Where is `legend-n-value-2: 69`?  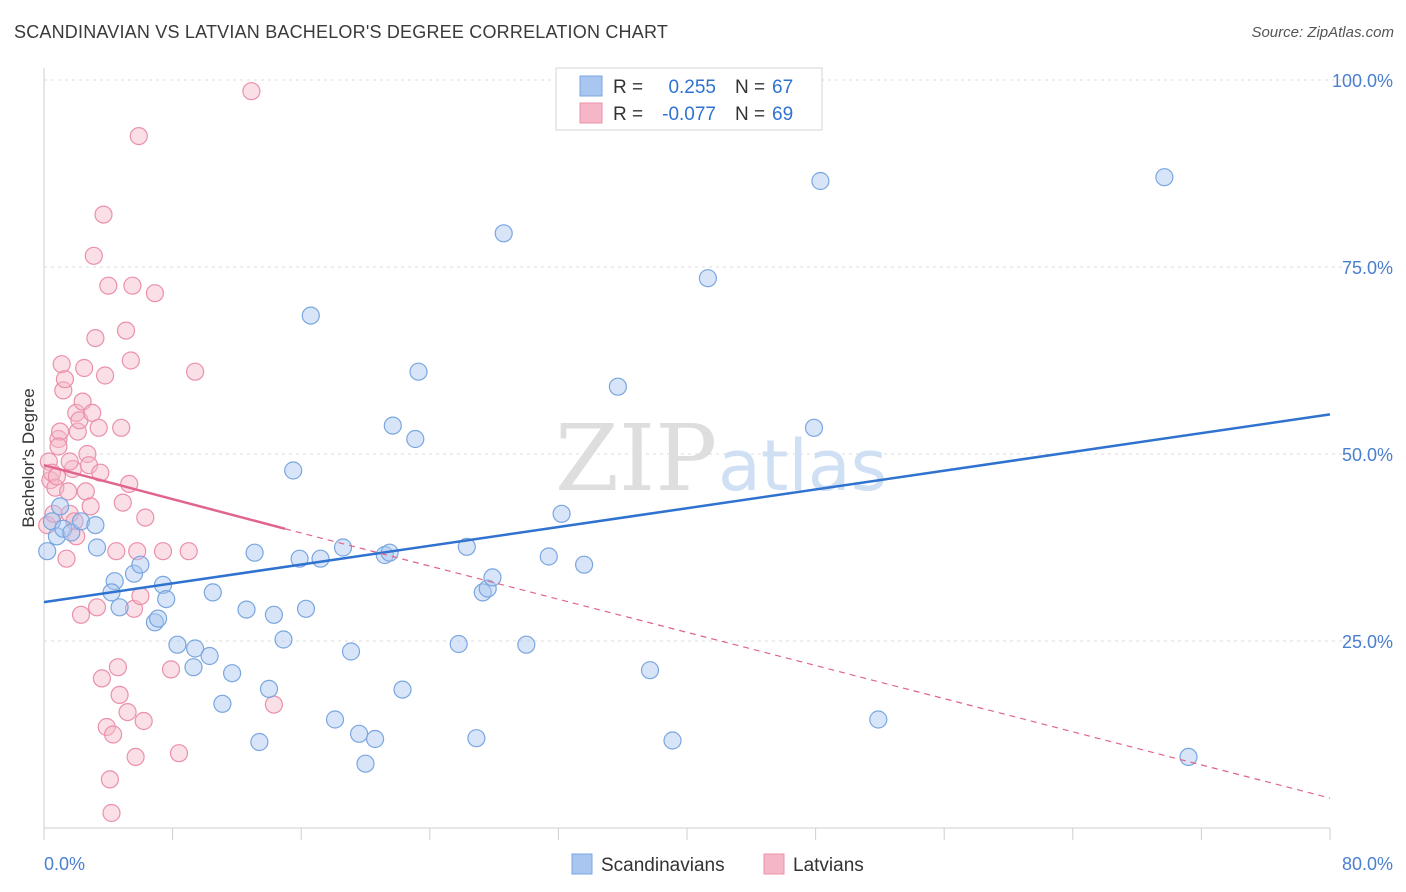
legend-n-value-2: 69 is located at coordinates (782, 114).